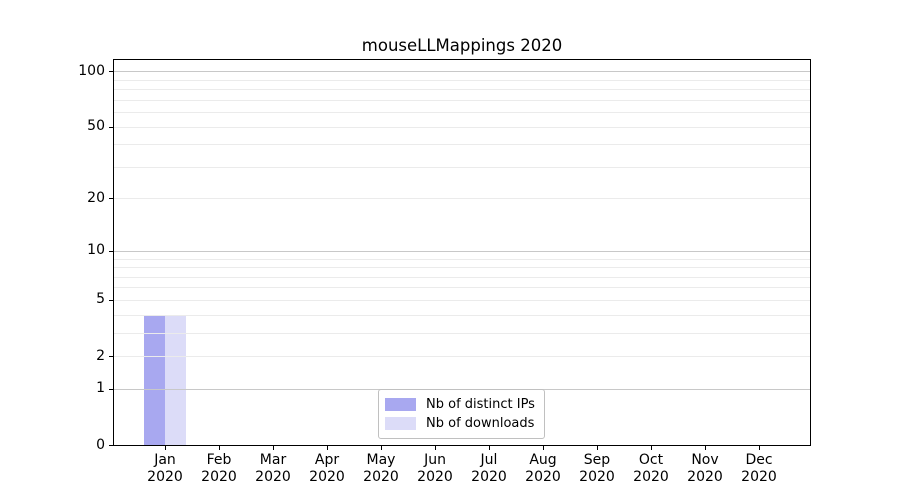 Image resolution: width=900 pixels, height=500 pixels. Describe the element at coordinates (273, 468) in the screenshot. I see `x-tick-label: Mar 2020` at that location.